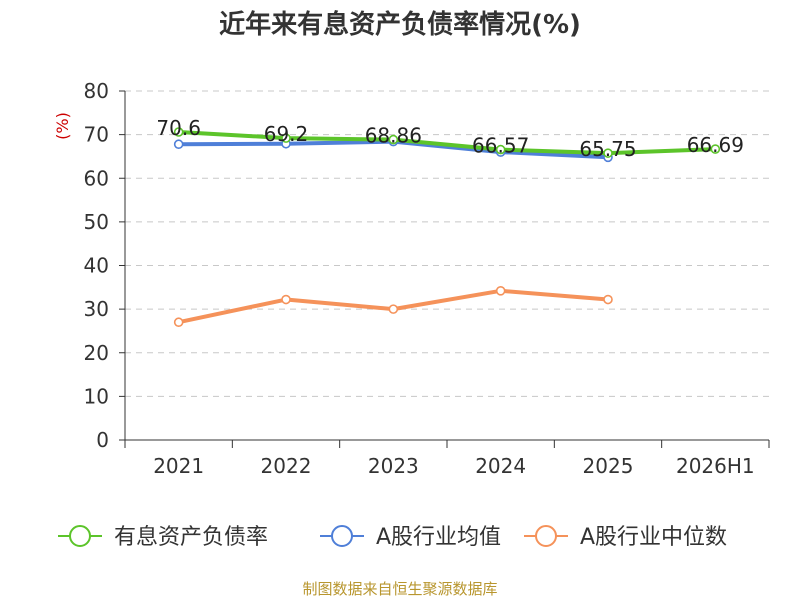 This screenshot has width=800, height=600. Describe the element at coordinates (400, 24) in the screenshot. I see `chart-title: 近年来有息资产负债率情况(%)` at that location.